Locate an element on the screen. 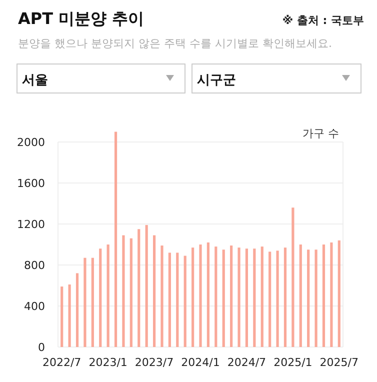 This screenshot has width=377, height=382. y-tick-label: 400 is located at coordinates (34, 306).